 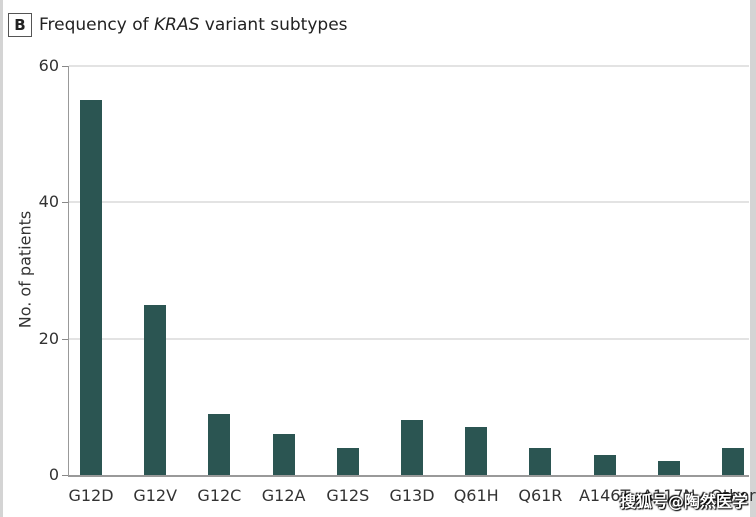 I want to click on x-tick-label: G12A, so click(x=283, y=495).